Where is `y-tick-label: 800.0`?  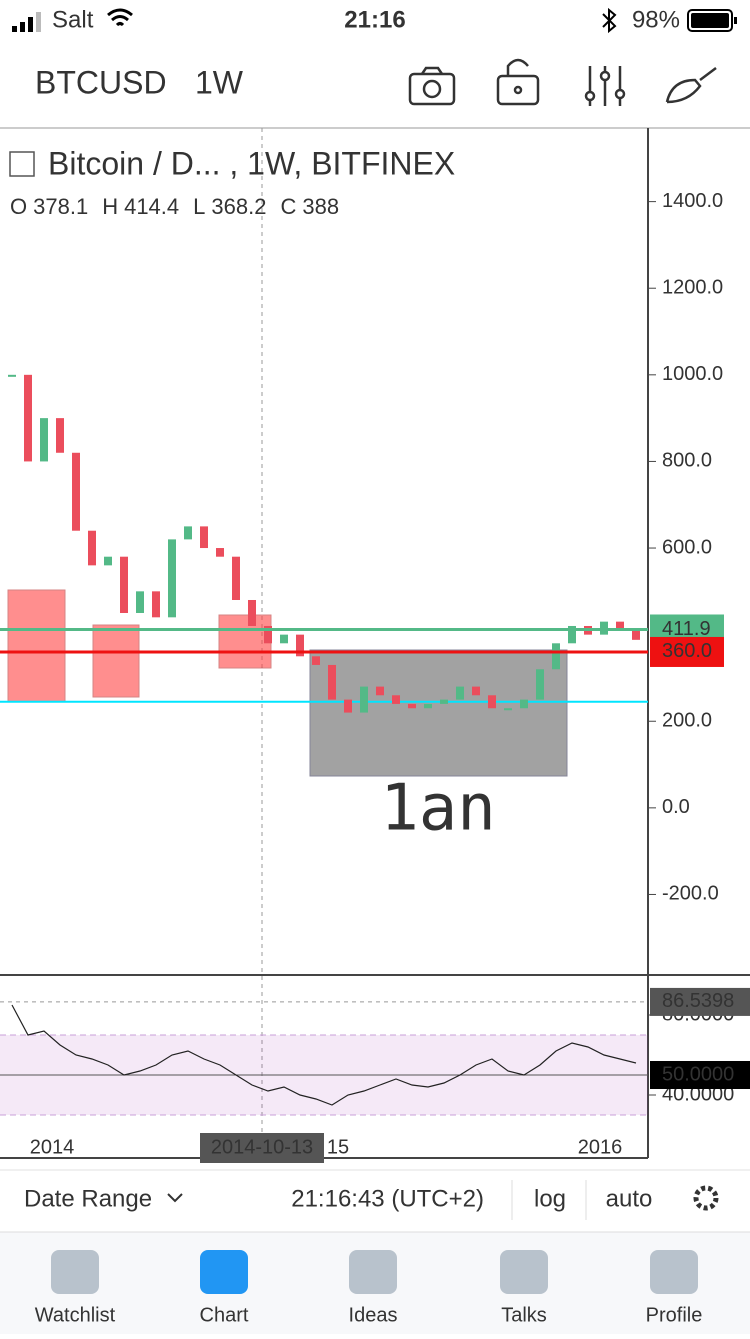 y-tick-label: 800.0 is located at coordinates (687, 461).